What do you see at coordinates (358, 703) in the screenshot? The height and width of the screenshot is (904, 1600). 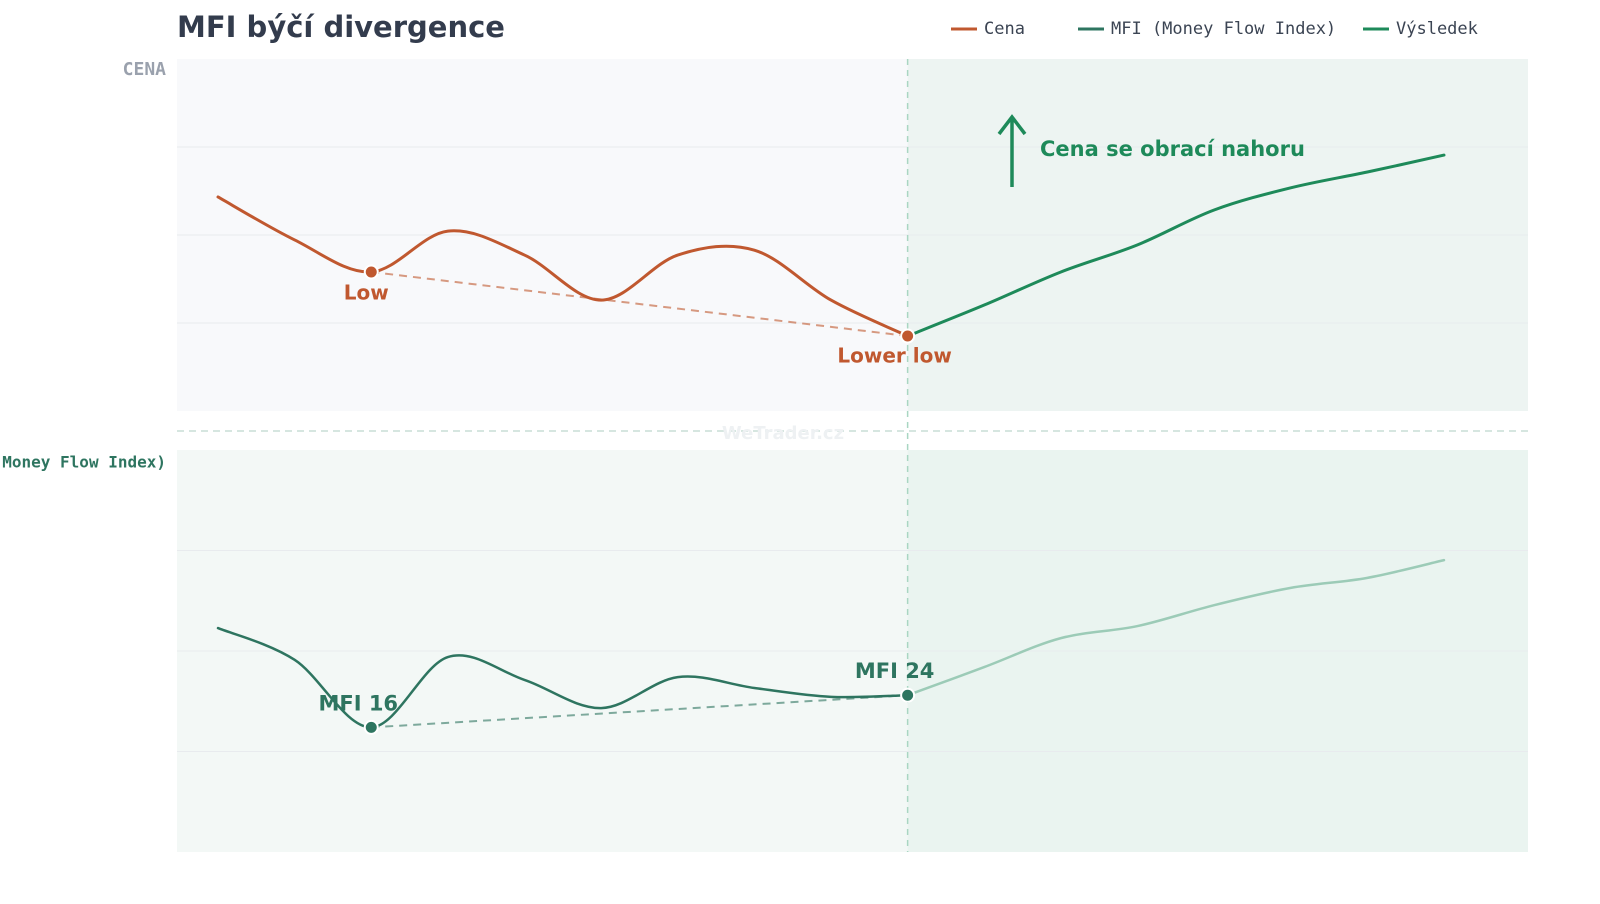 I see `value-label: MFI 16` at bounding box center [358, 703].